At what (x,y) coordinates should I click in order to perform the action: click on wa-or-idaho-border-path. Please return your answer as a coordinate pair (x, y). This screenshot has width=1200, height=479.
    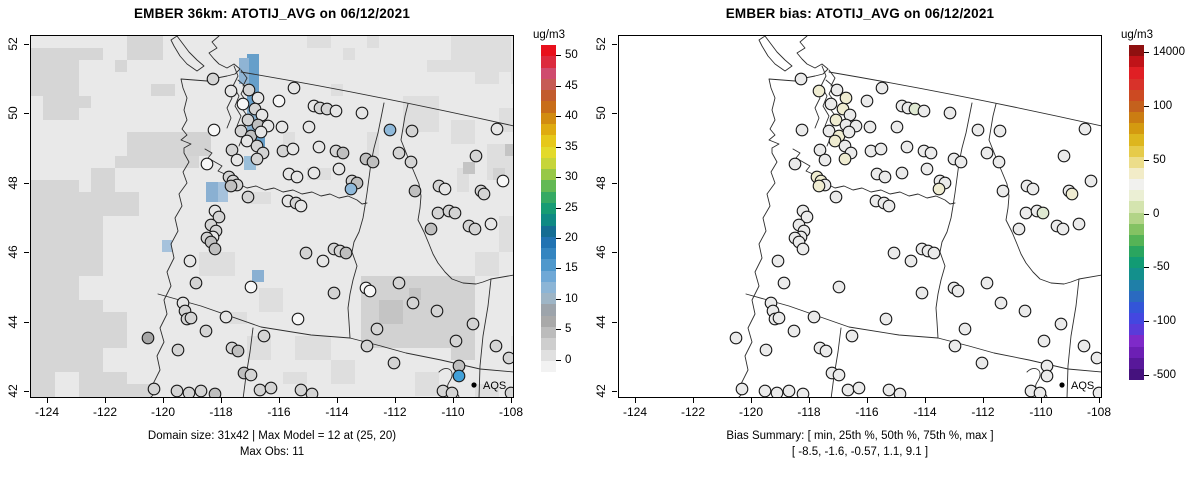
    Looking at the image, I should click on (954, 220).